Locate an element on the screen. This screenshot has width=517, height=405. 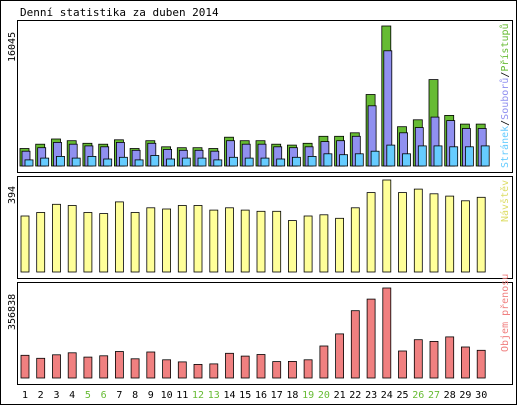
day-label: 18 is located at coordinates (292, 395).